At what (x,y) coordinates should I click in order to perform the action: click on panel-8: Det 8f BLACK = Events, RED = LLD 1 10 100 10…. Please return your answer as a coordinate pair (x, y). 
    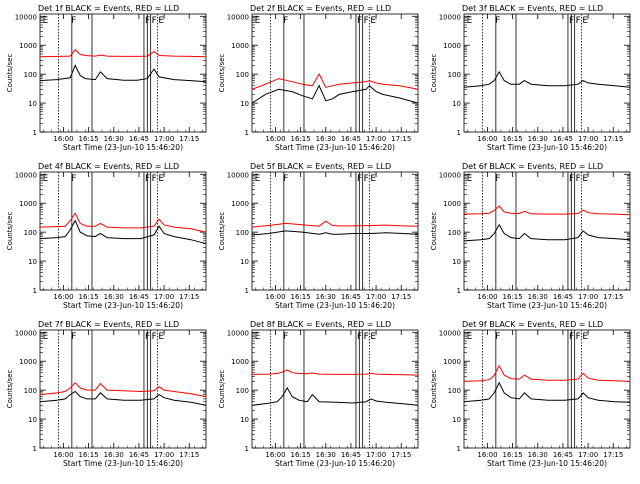
    Looking at the image, I should click on (318, 394).